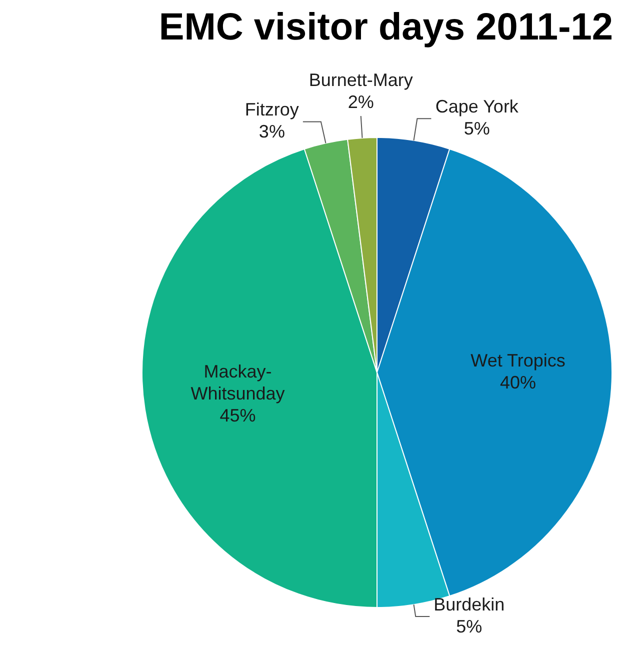  Describe the element at coordinates (477, 106) in the screenshot. I see `slice-label: Cape York` at that location.